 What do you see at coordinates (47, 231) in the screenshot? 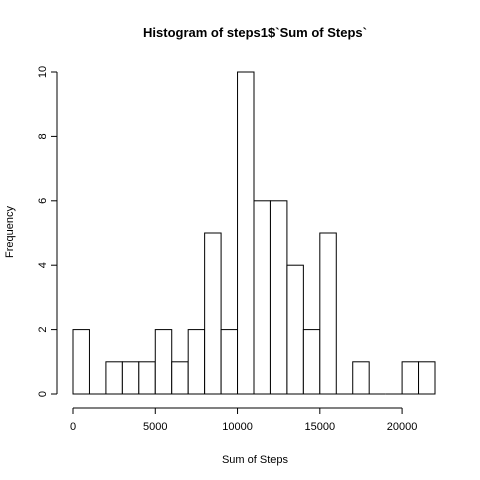
I see `y-axis: 0 2 4 6 8 10` at bounding box center [47, 231].